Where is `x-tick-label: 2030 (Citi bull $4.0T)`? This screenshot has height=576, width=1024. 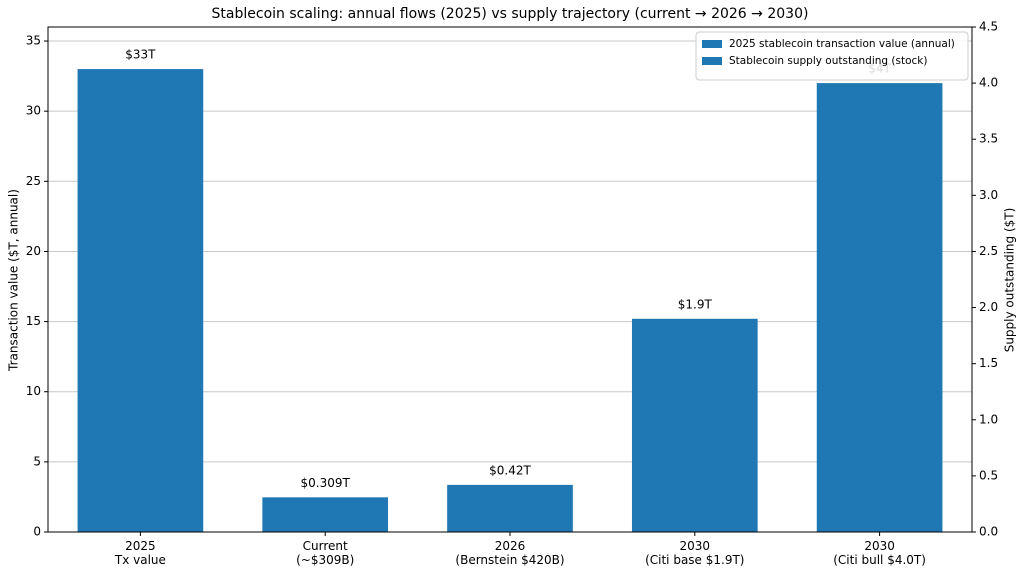 x-tick-label: 2030 (Citi bull $4.0T) is located at coordinates (879, 553).